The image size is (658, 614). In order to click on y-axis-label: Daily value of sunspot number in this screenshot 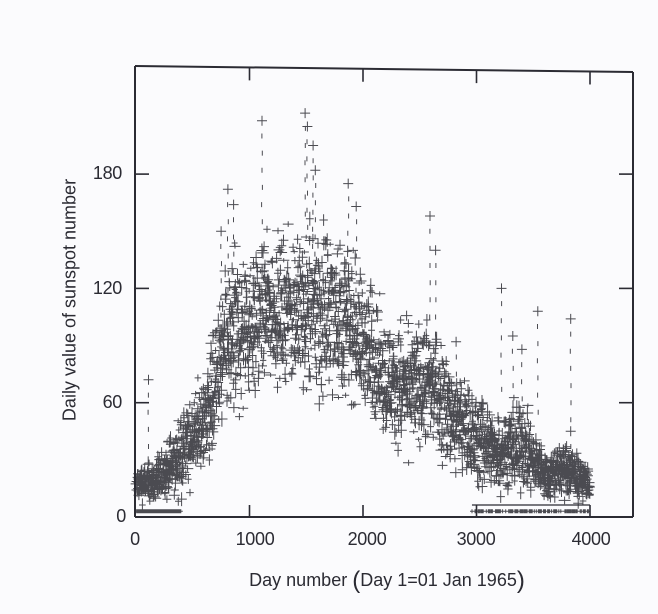, I will do `click(69, 300)`.